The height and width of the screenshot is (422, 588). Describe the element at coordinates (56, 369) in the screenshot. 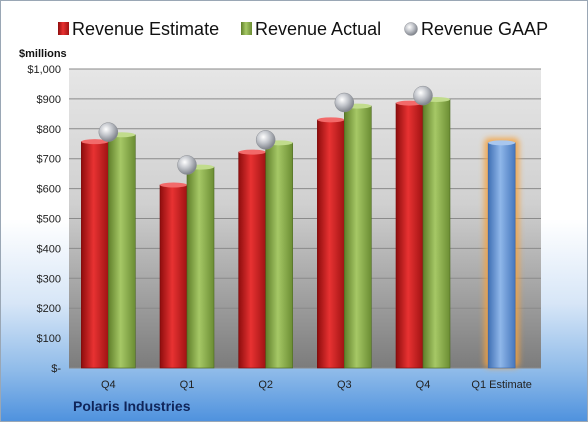

I see `y-tick-label: $-` at that location.